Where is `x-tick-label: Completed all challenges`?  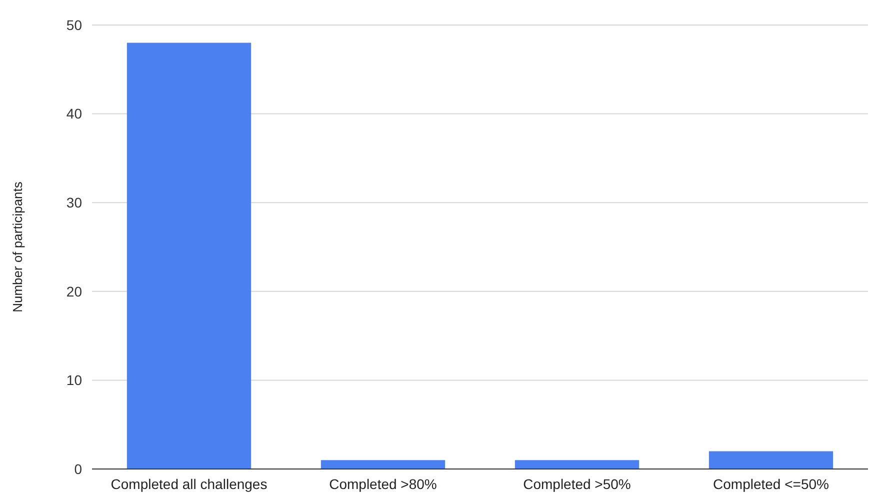 x-tick-label: Completed all challenges is located at coordinates (189, 484).